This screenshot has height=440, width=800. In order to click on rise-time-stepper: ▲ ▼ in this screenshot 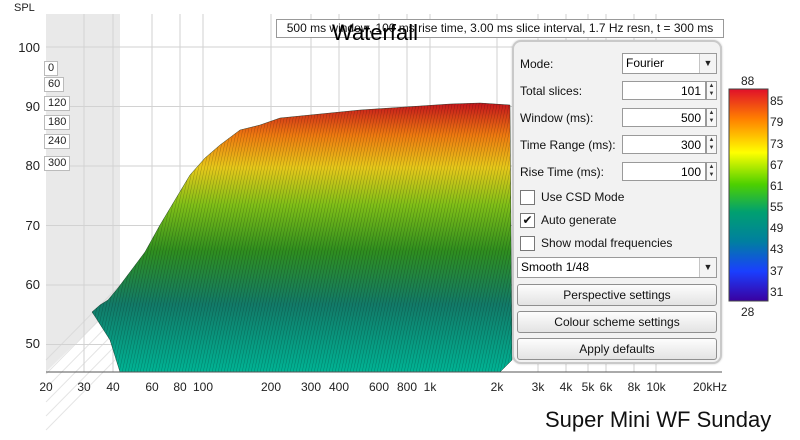, I will do `click(711, 171)`.